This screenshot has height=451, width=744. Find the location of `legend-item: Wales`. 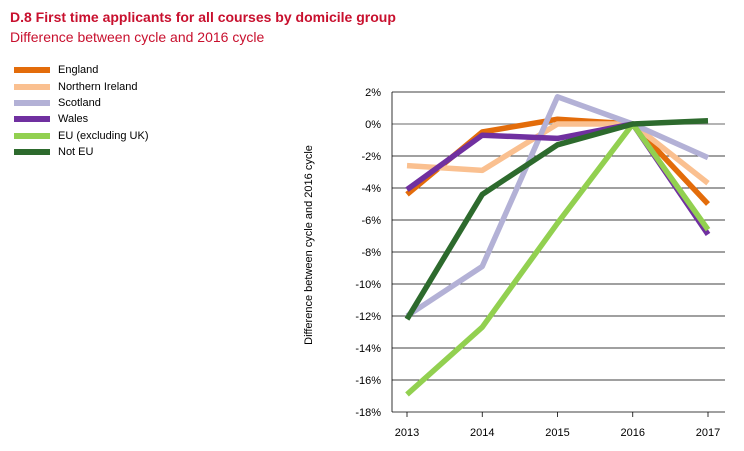

legend-item: Wales is located at coordinates (81, 119).